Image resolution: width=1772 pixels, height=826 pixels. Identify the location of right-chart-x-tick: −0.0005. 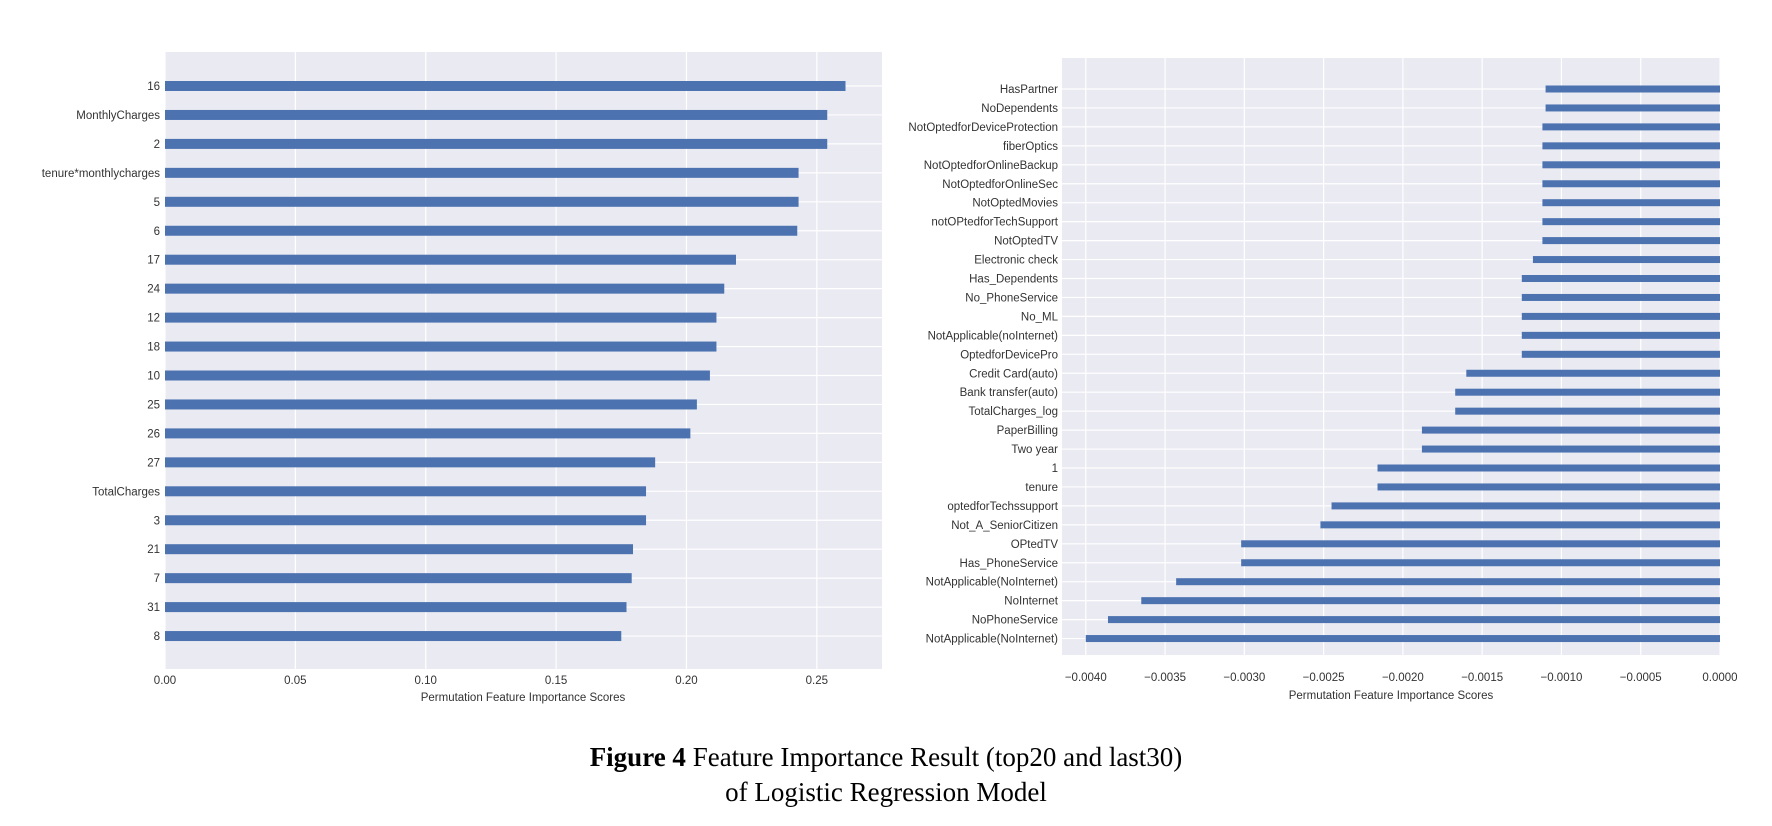
(1641, 678).